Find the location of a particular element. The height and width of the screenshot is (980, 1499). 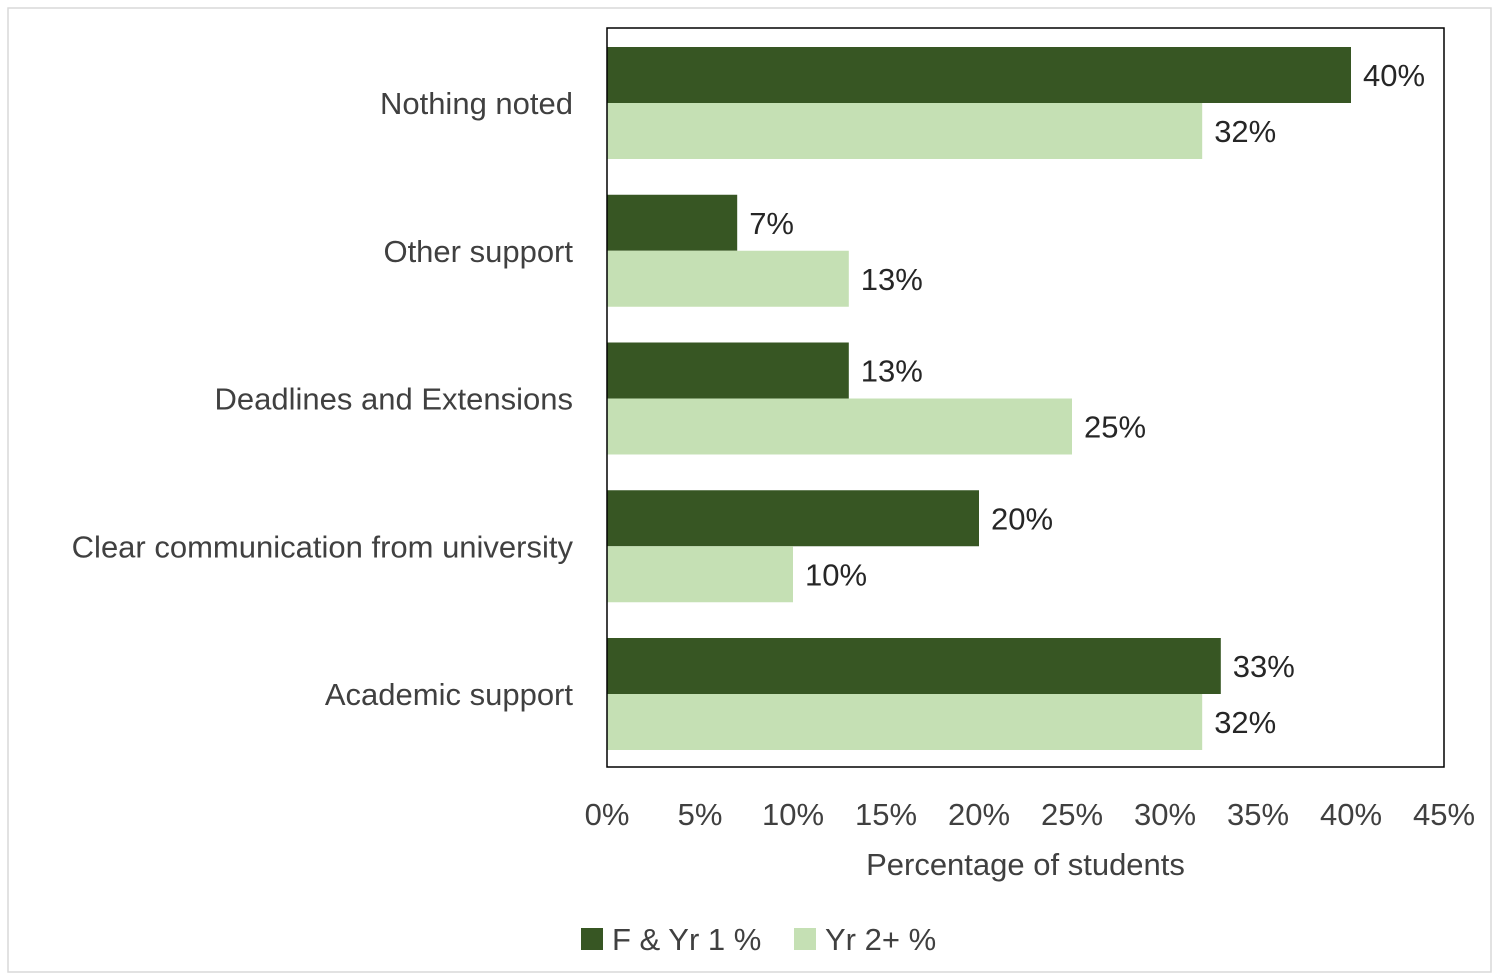

category-label-academic-support: Academic support is located at coordinates (449, 694).